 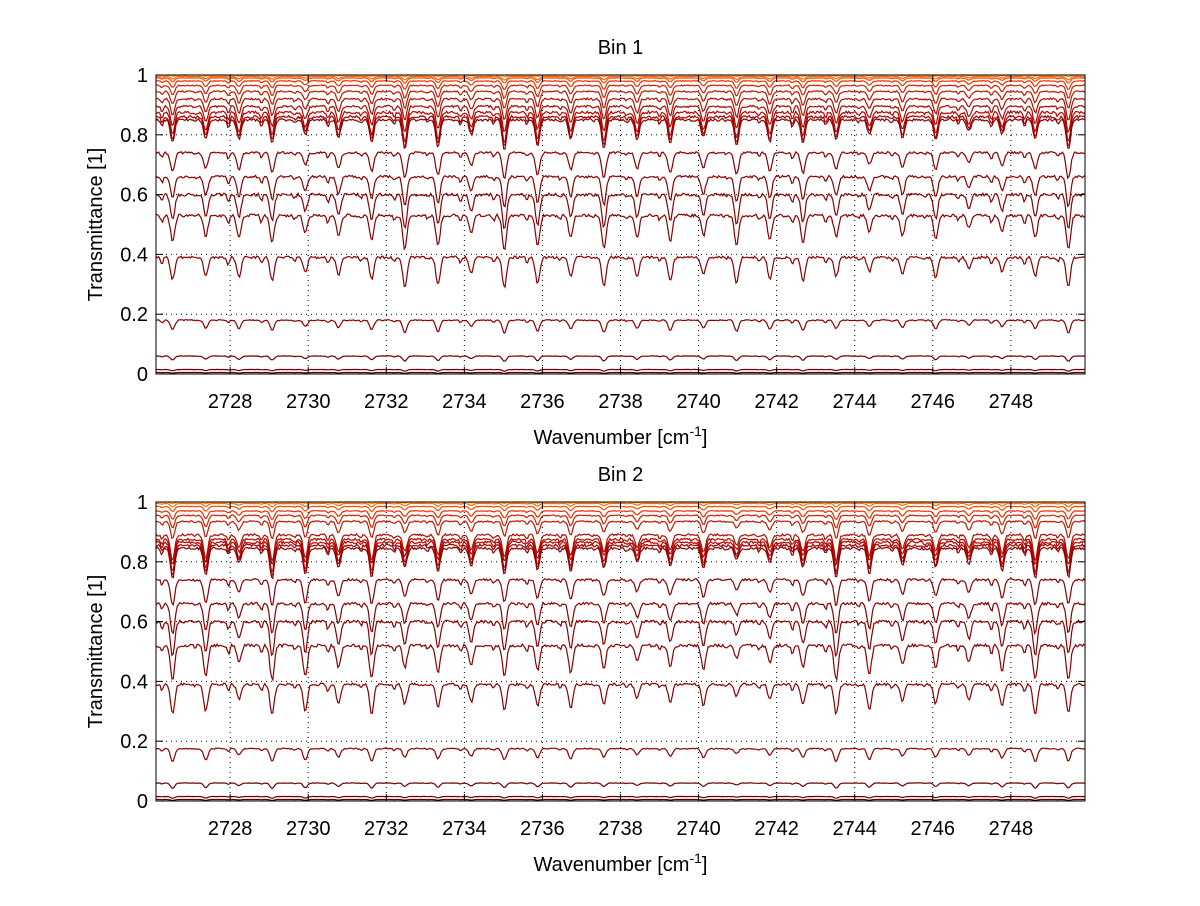 I want to click on chart-title: Bin 2, so click(x=621, y=475).